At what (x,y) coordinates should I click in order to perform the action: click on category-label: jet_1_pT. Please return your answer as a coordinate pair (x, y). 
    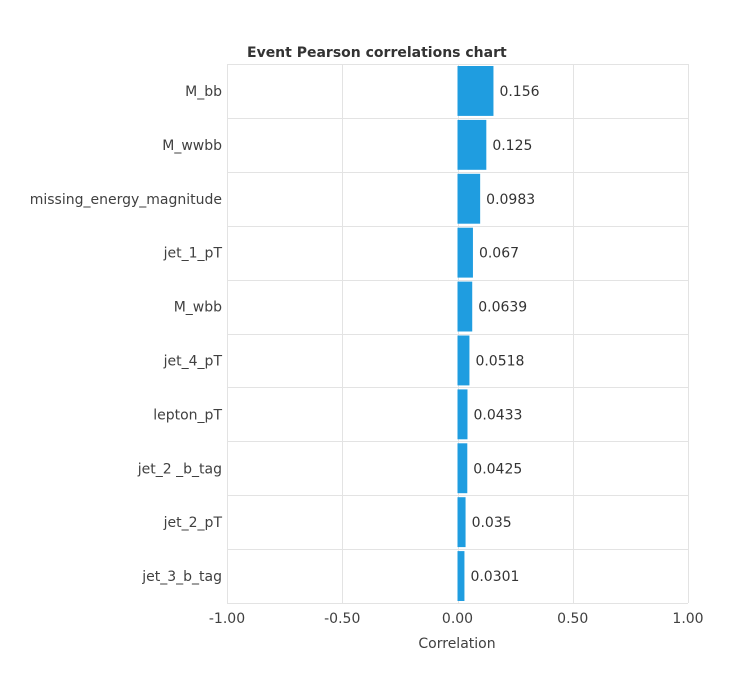
    Looking at the image, I should click on (193, 254).